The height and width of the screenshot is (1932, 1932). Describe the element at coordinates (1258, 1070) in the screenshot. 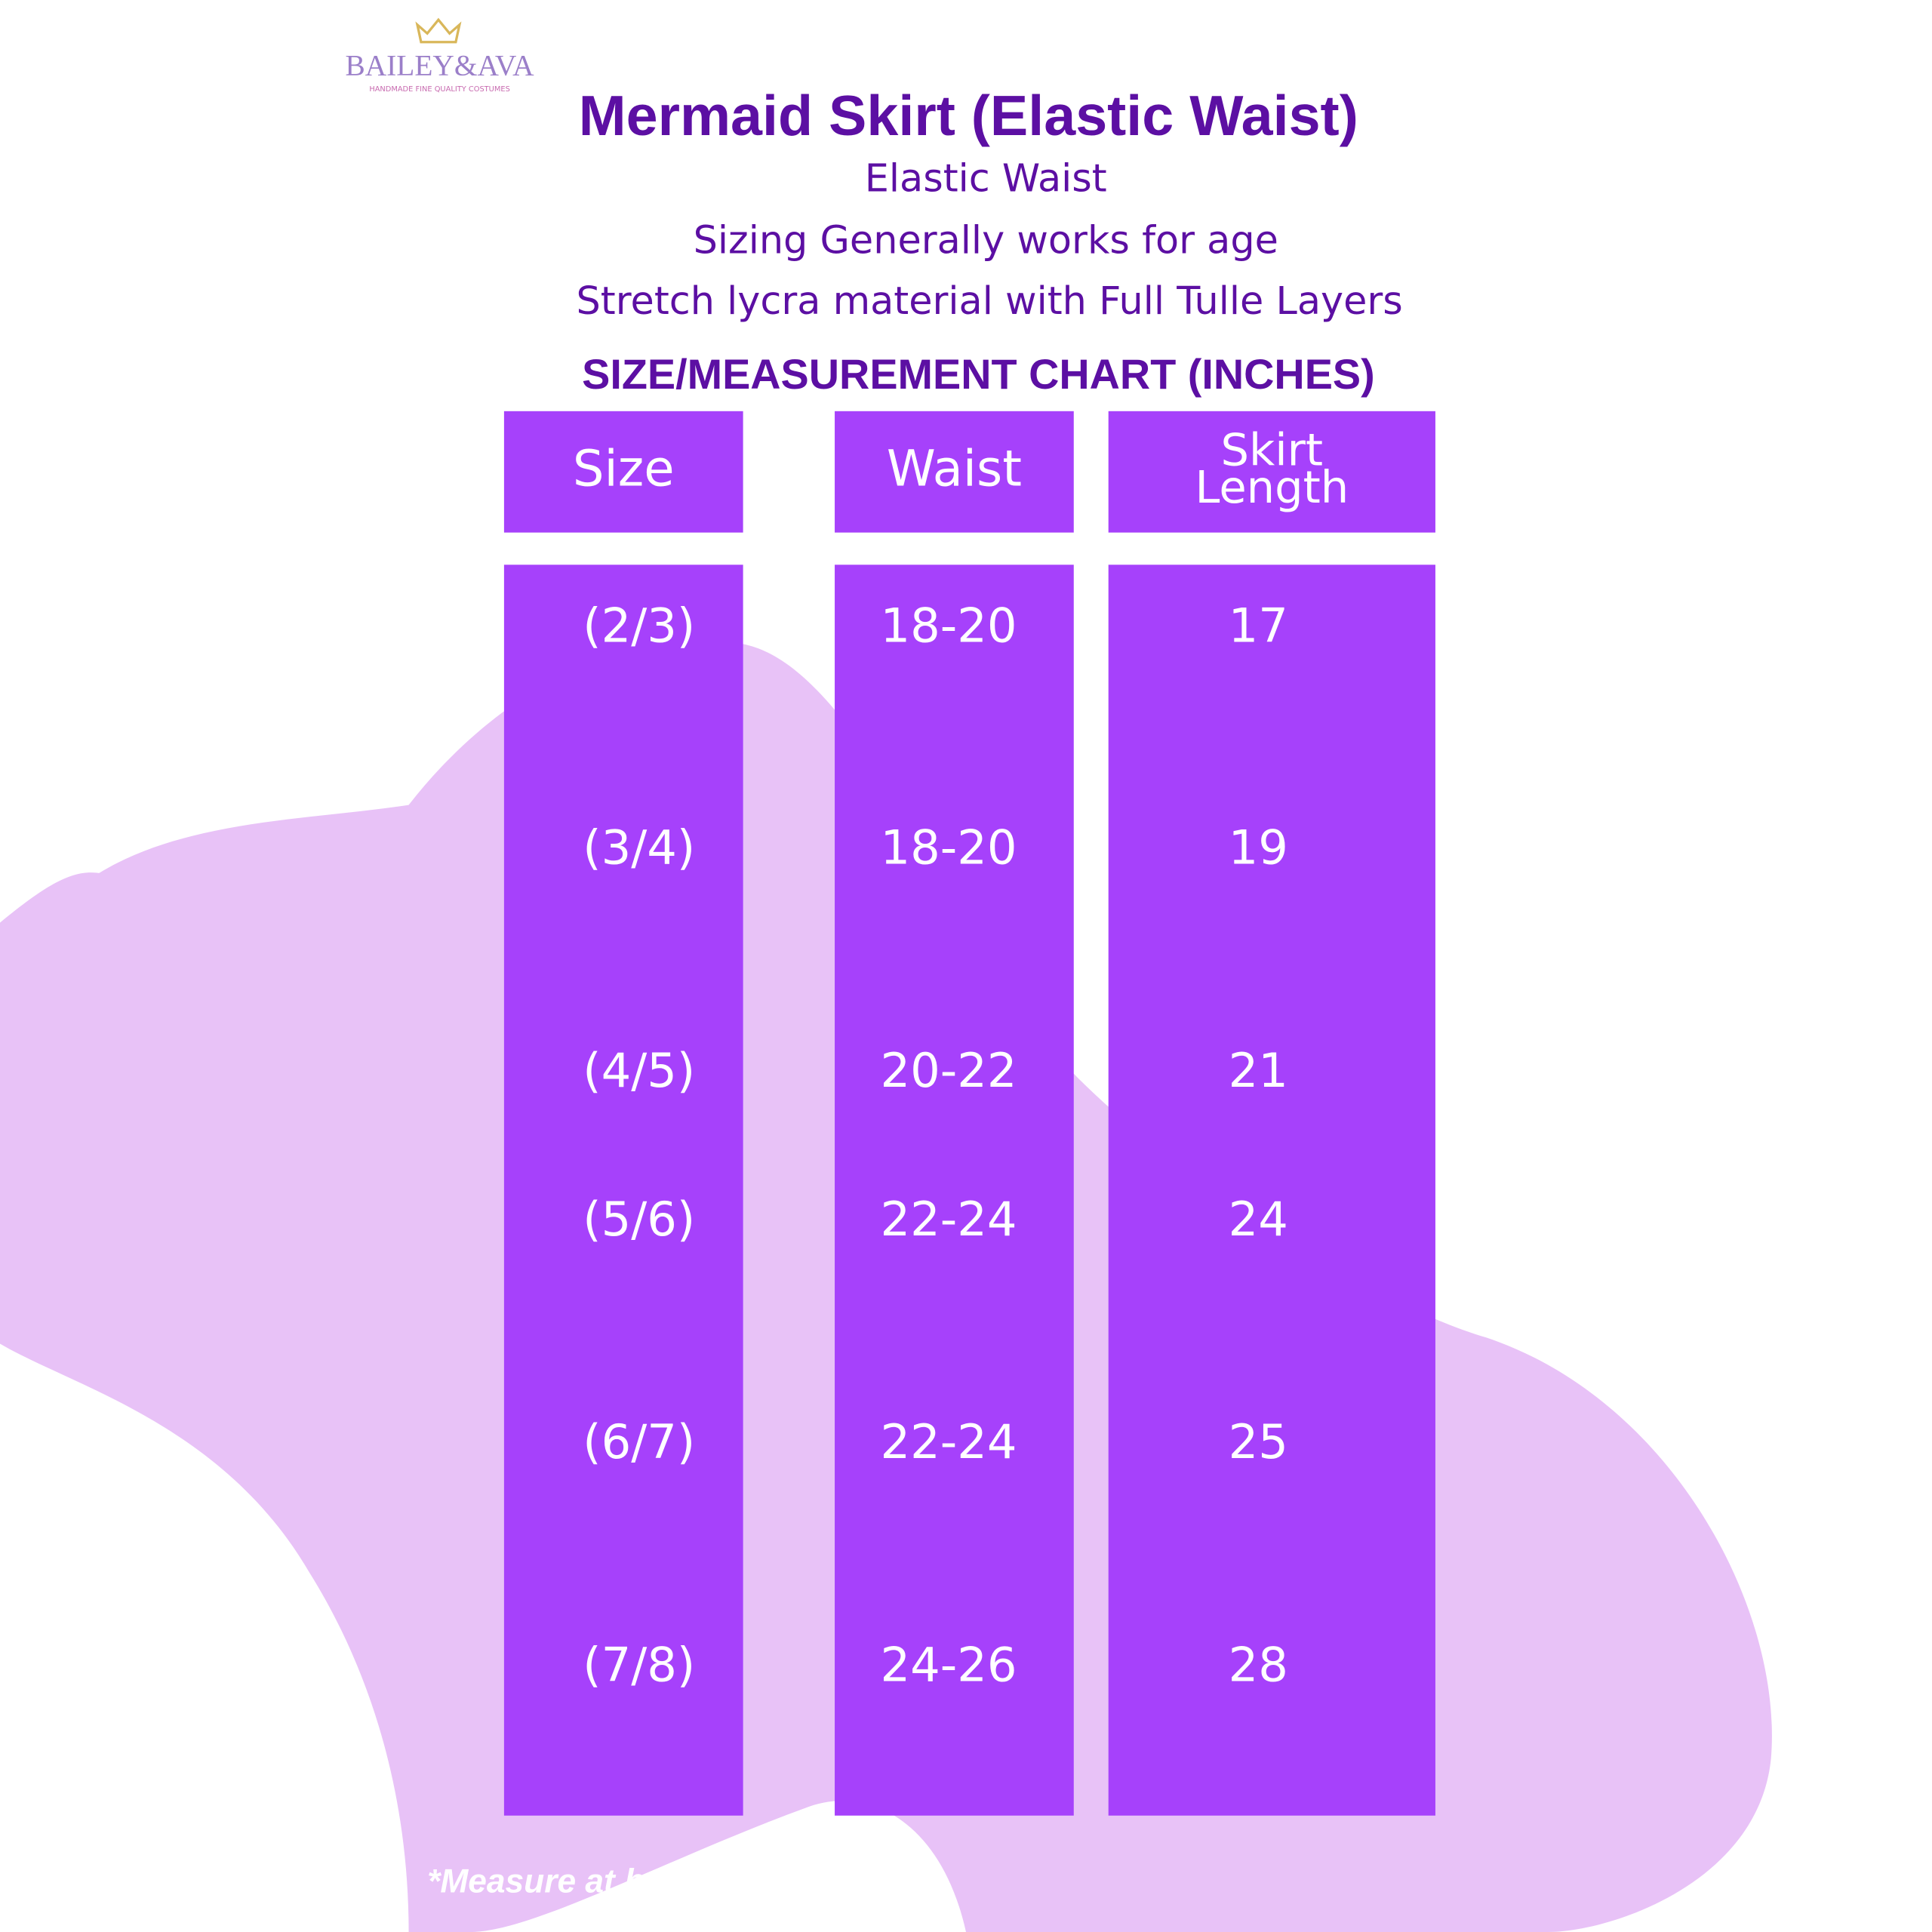

I see `table-cell: 21` at that location.